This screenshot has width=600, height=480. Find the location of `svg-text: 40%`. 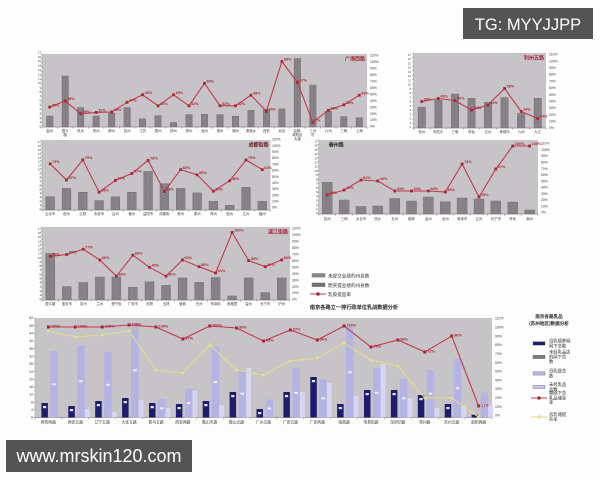

svg-text: 40% is located at coordinates (552, 102).